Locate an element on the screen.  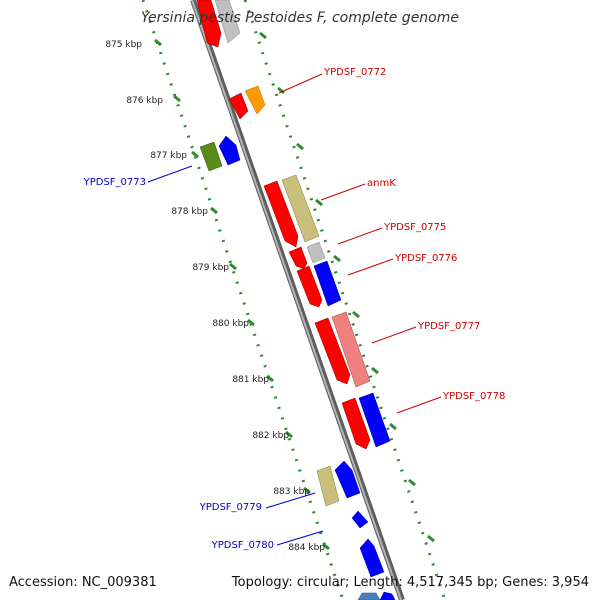
tick-label: 882 kbp is located at coordinates (270, 436).